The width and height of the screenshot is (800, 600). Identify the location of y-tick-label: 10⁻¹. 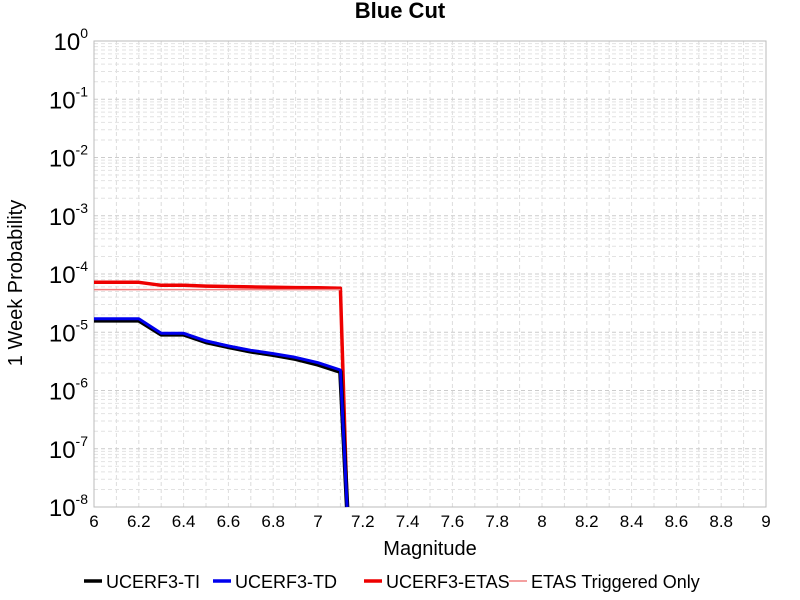
(68, 98).